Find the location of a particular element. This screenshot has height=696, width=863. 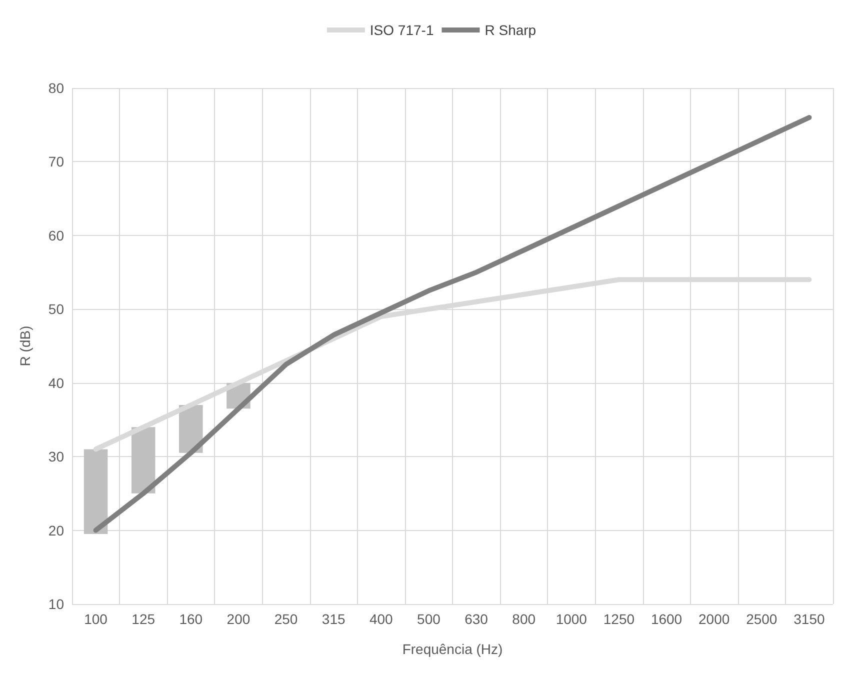

x-tick-label: 250 is located at coordinates (286, 619).